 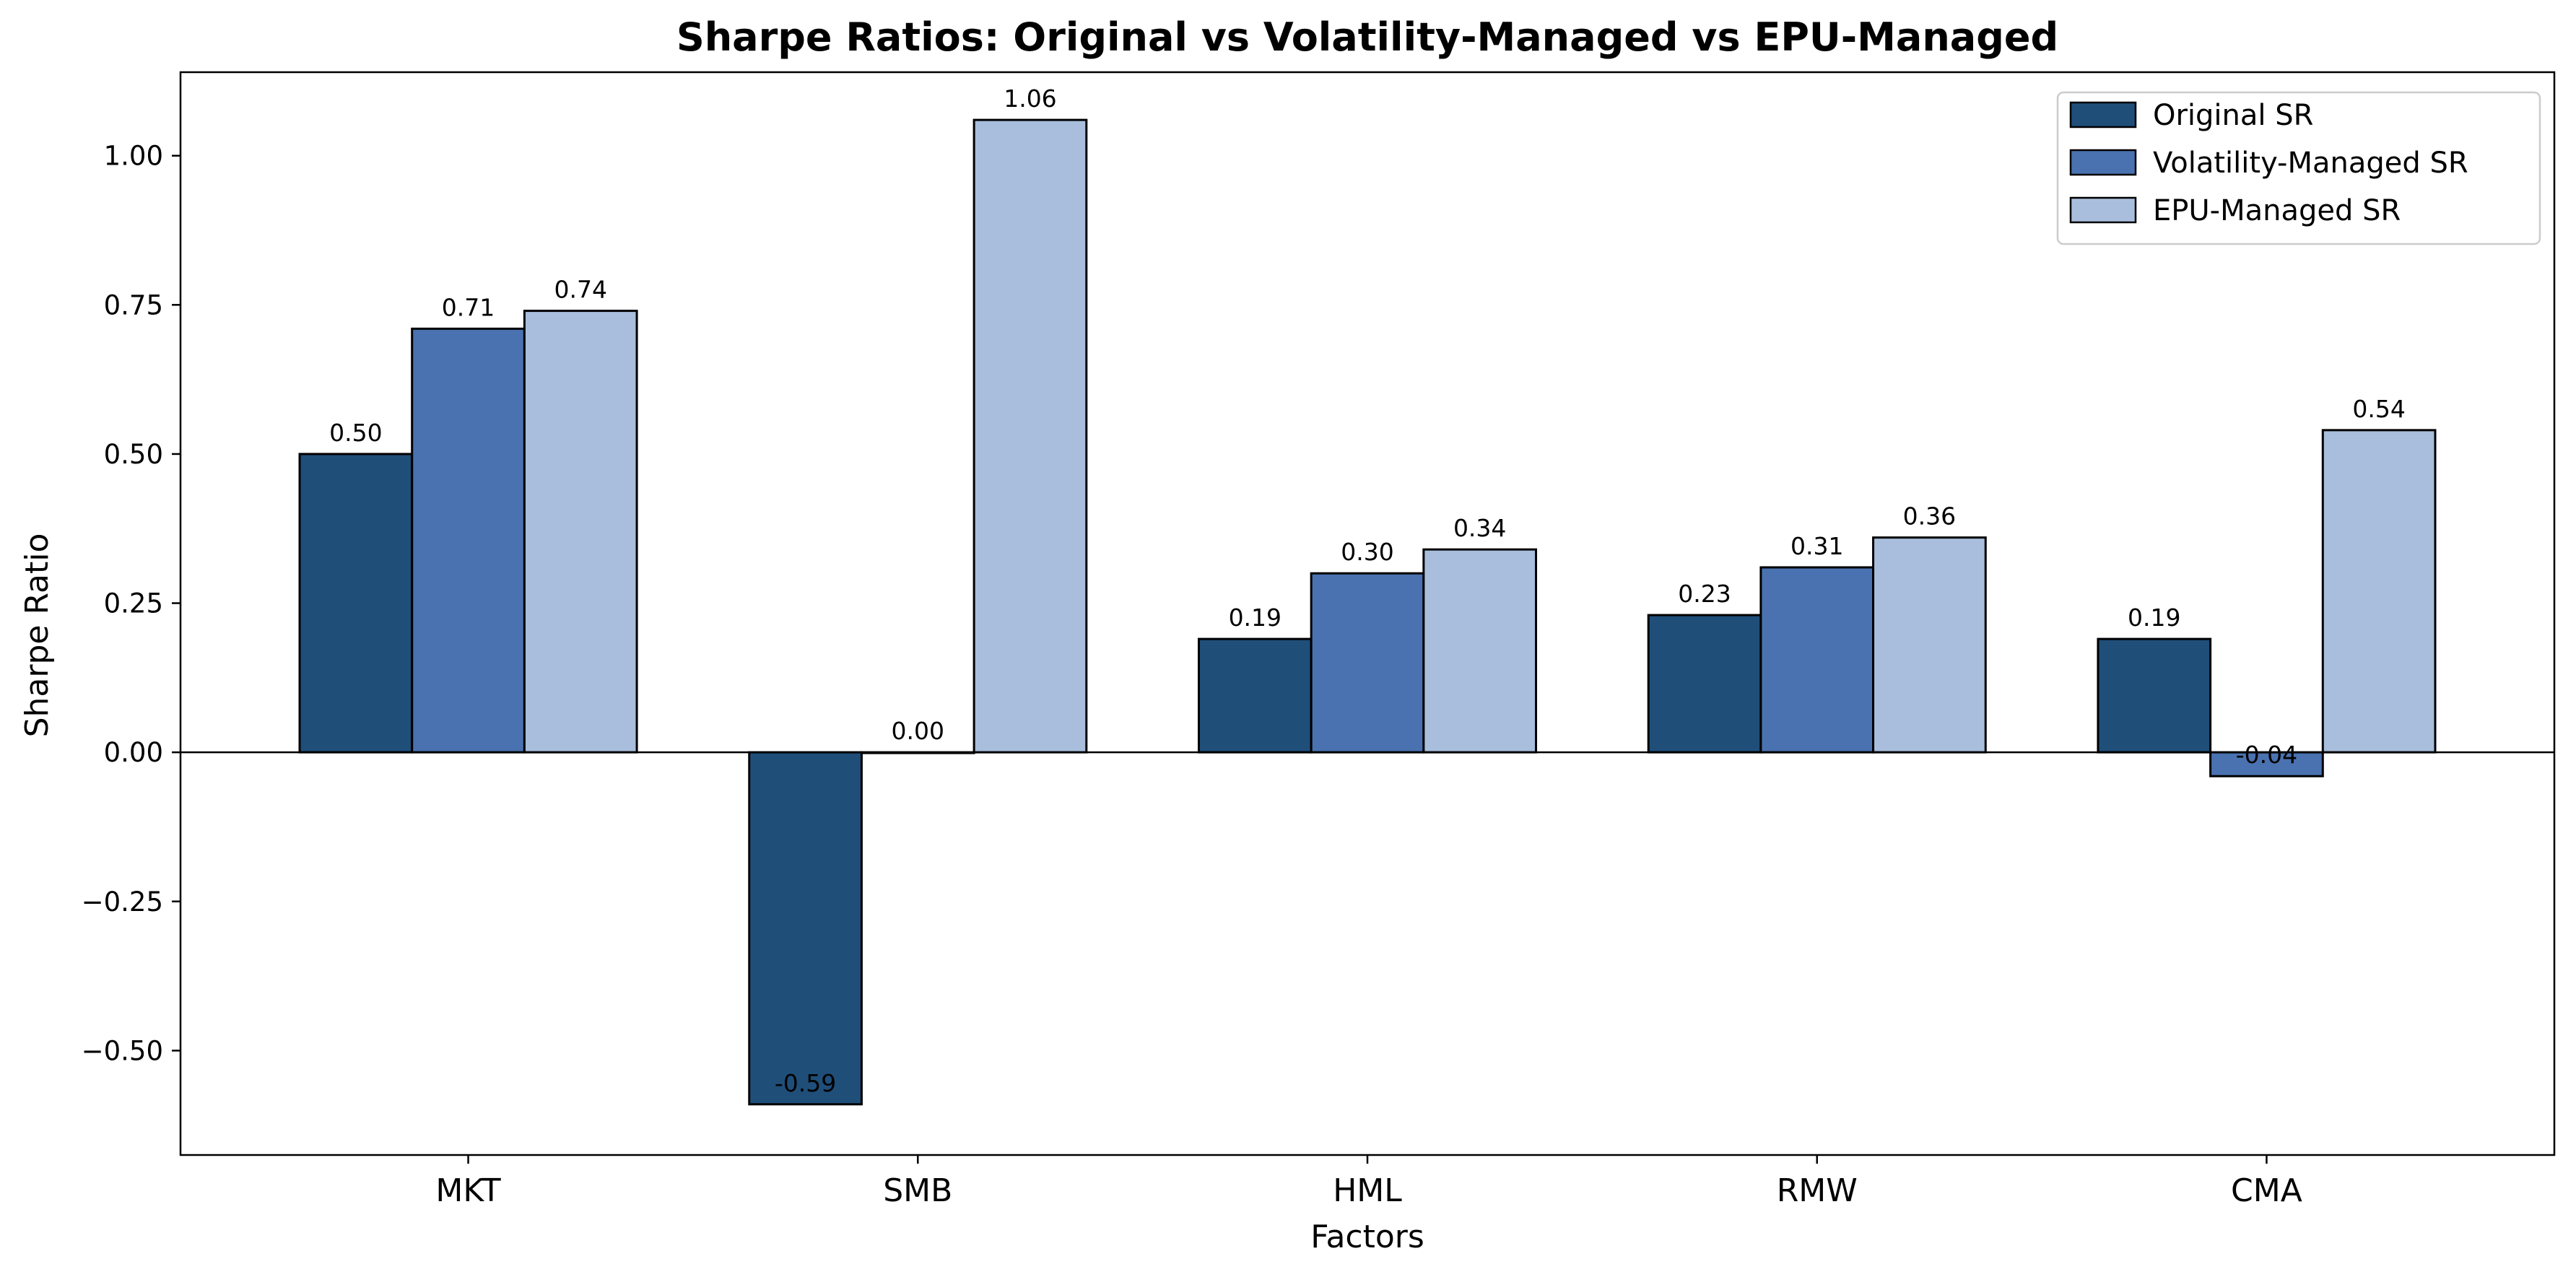 What do you see at coordinates (133, 752) in the screenshot?
I see `y-tick-label: 0.00` at bounding box center [133, 752].